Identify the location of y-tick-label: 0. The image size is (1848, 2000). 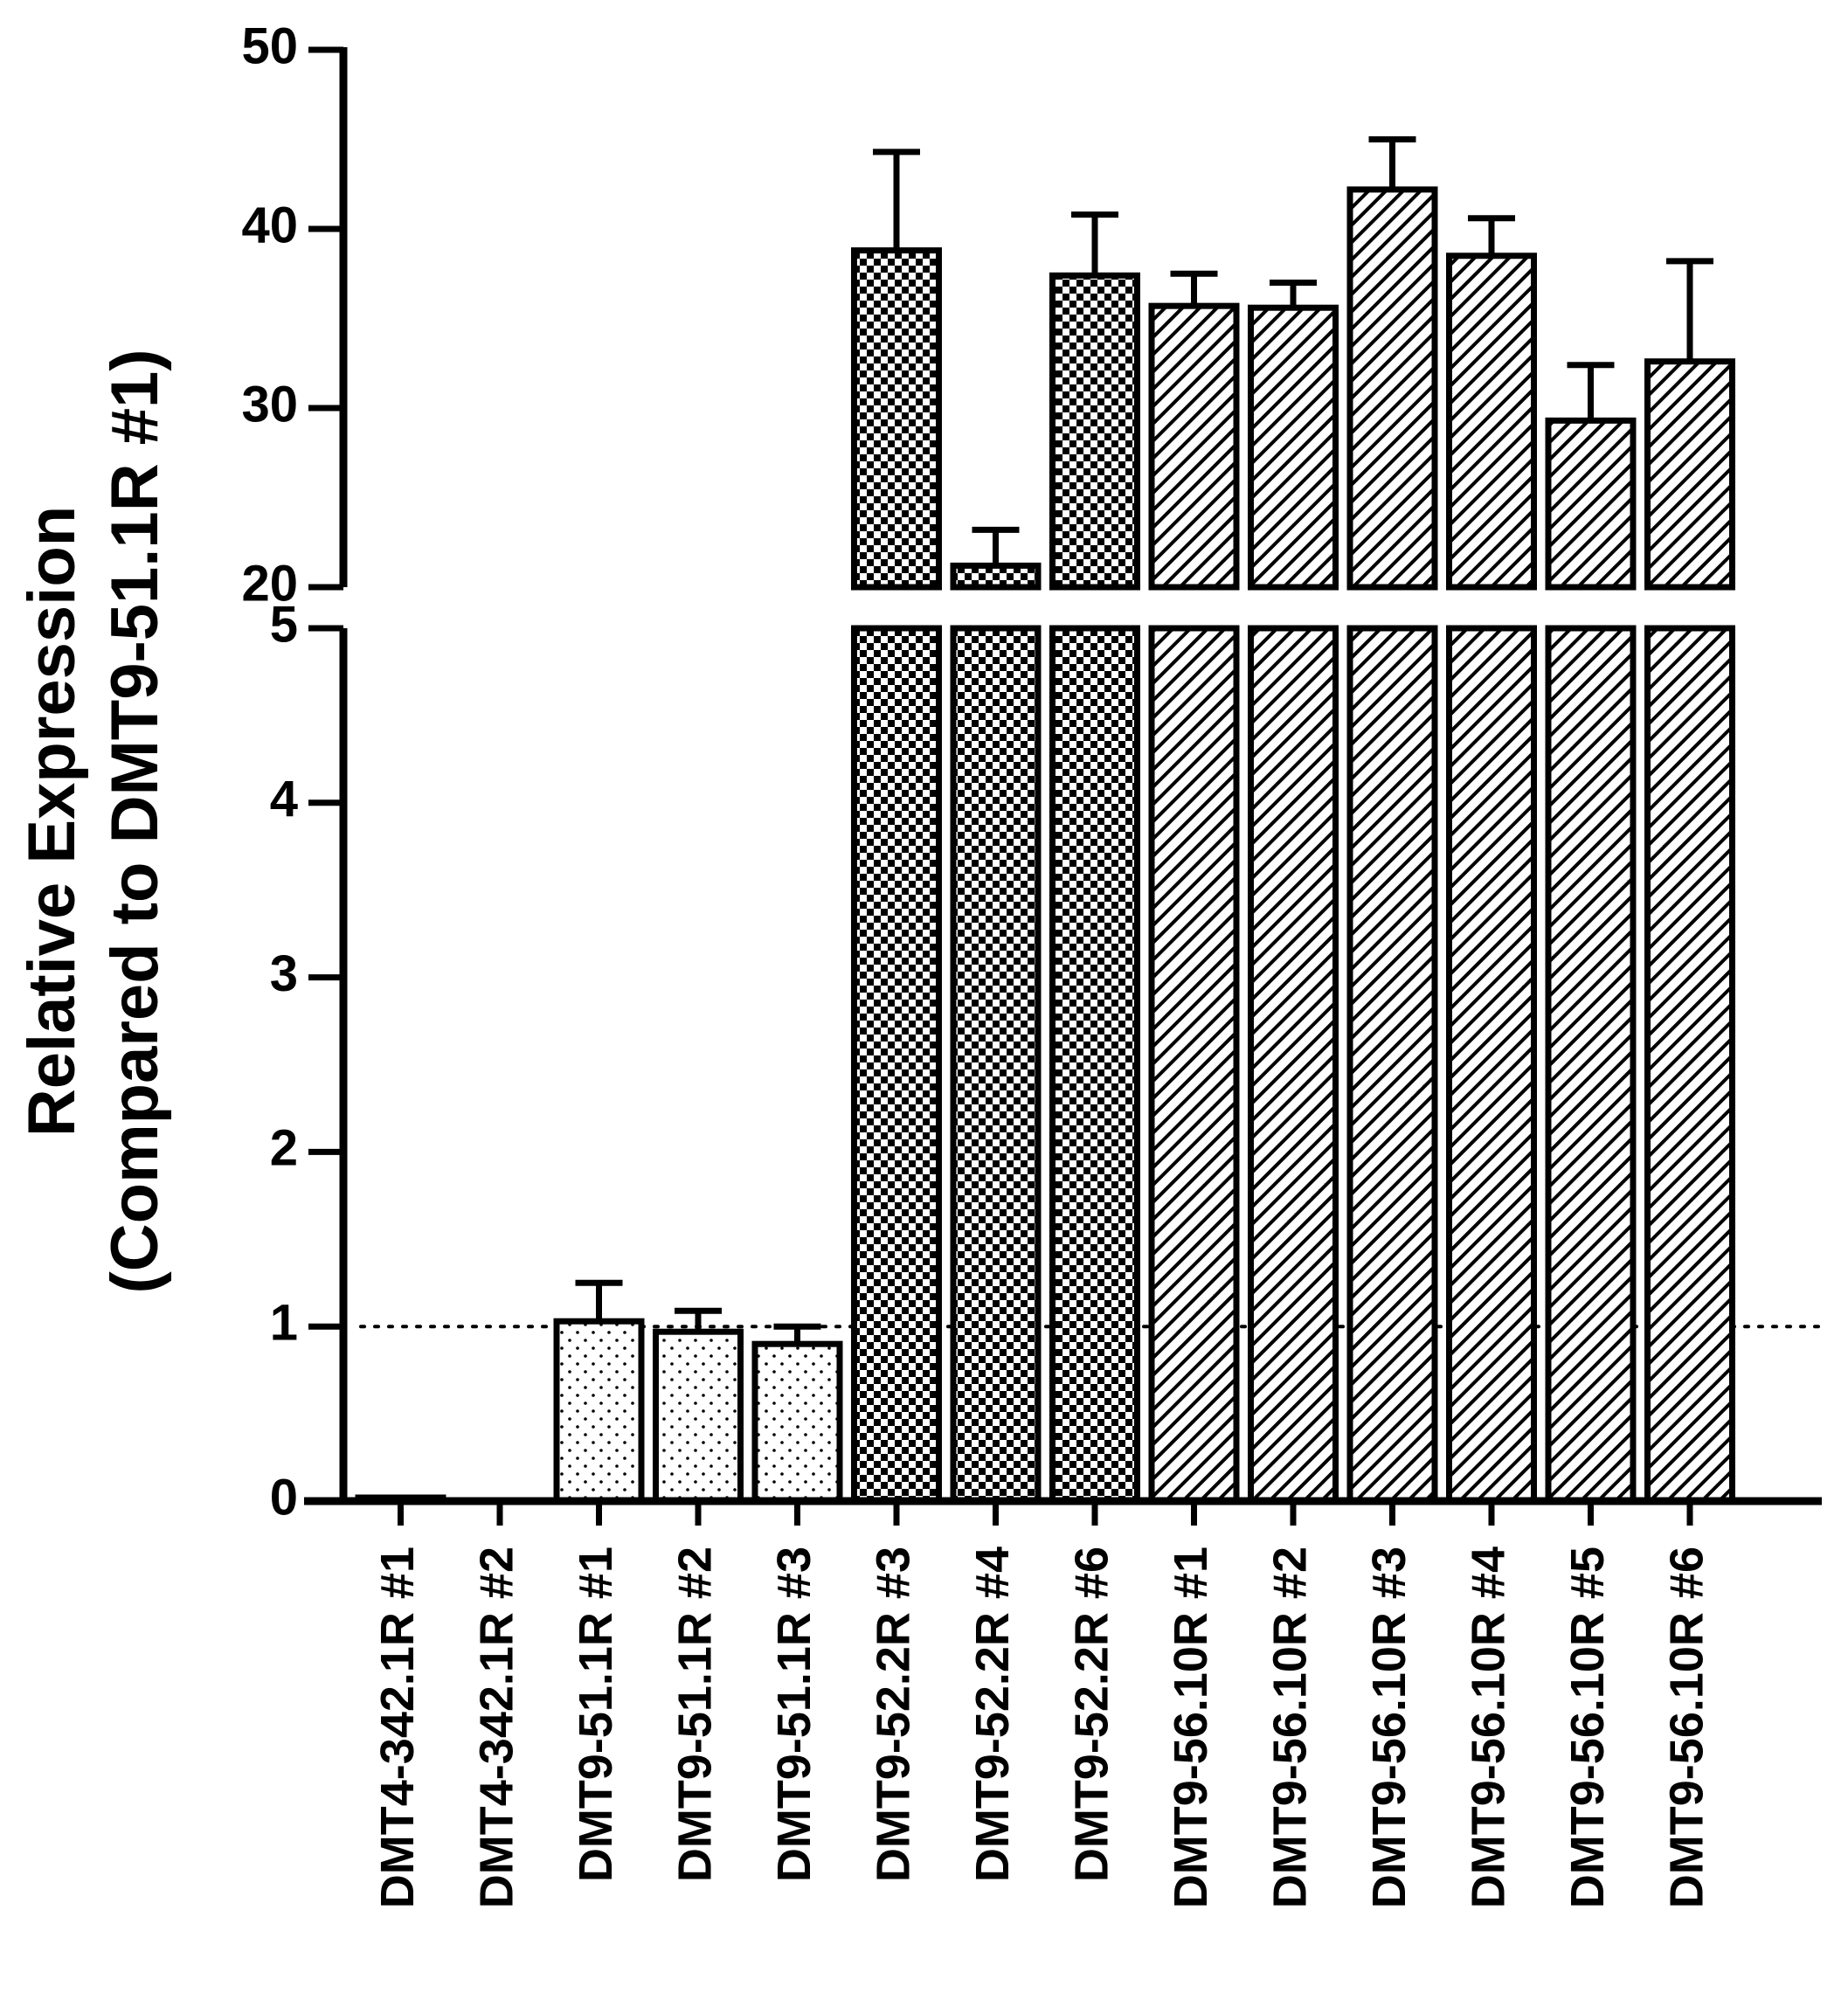
(284, 1497).